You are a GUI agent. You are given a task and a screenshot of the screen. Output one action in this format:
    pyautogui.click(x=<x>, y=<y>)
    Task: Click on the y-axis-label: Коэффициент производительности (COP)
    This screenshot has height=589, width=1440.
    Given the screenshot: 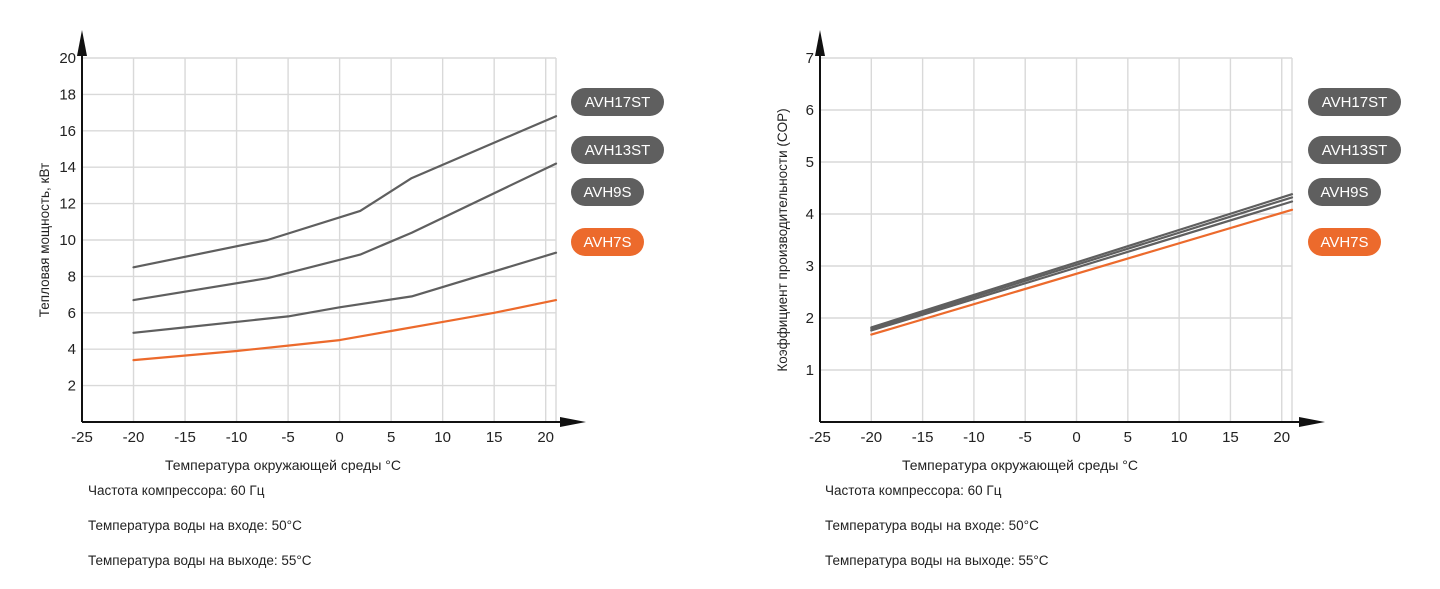 What is the action you would take?
    pyautogui.click(x=782, y=239)
    